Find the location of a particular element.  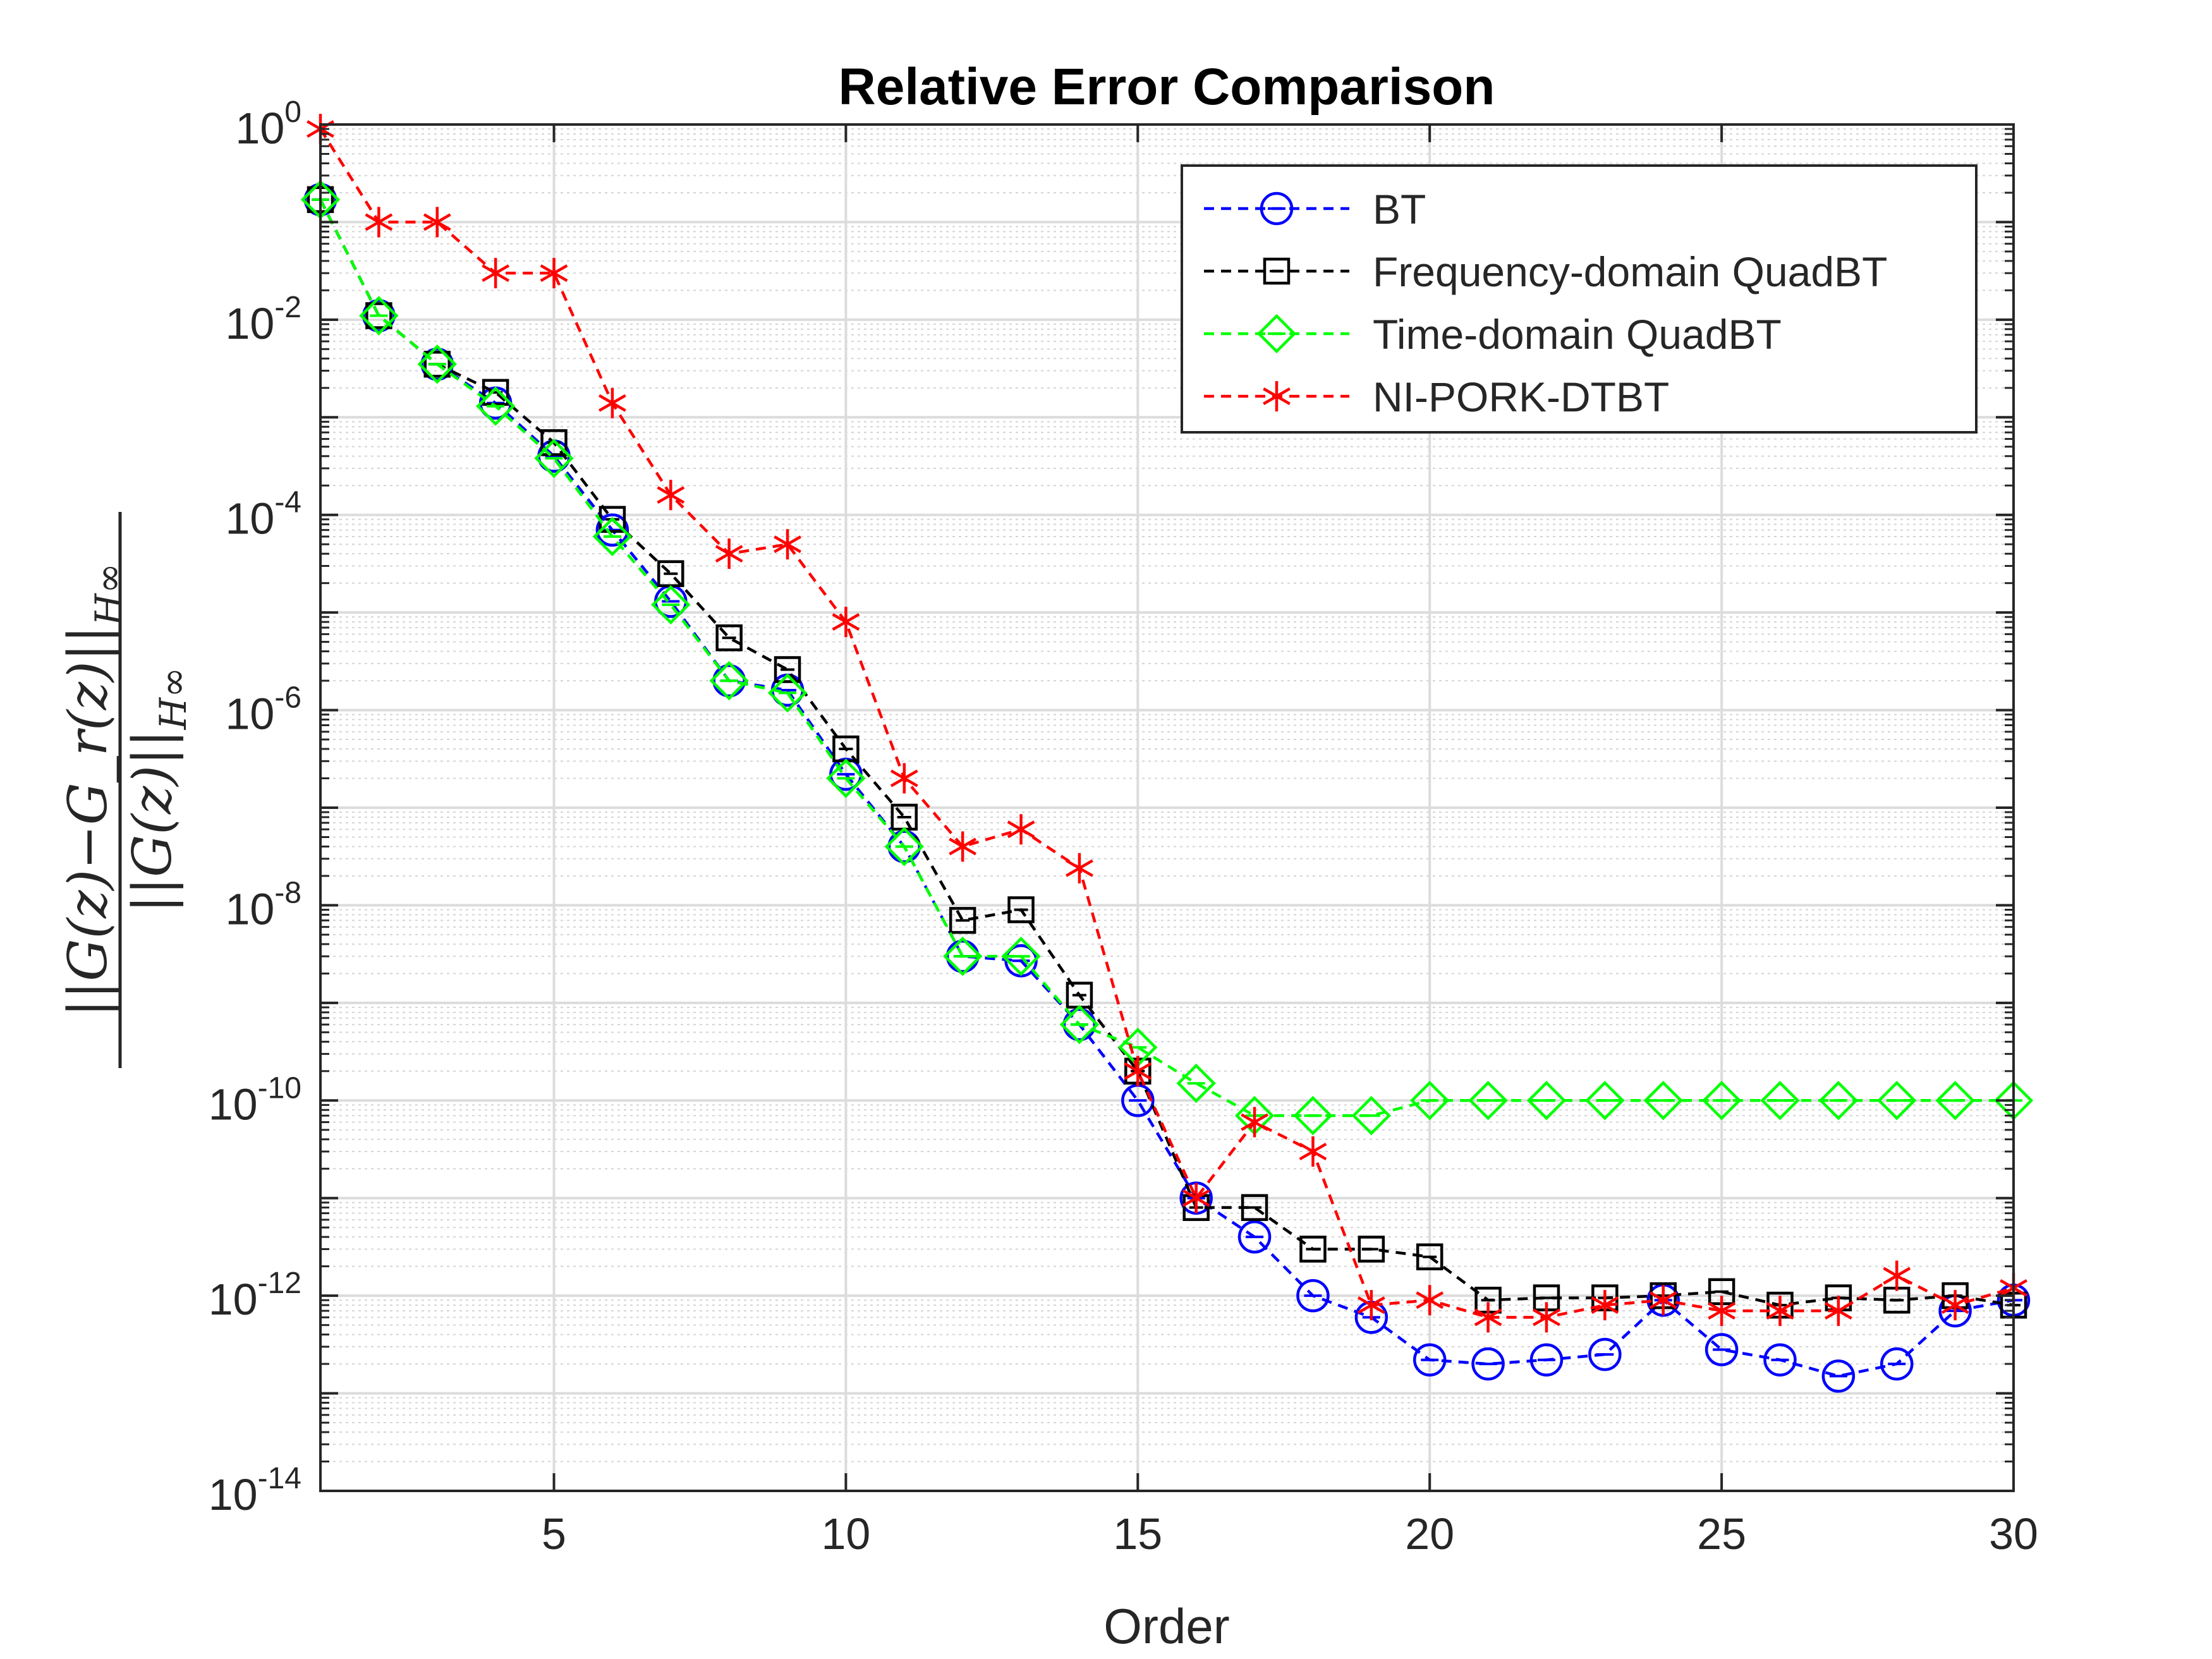

legend-label: BT is located at coordinates (1400, 210).